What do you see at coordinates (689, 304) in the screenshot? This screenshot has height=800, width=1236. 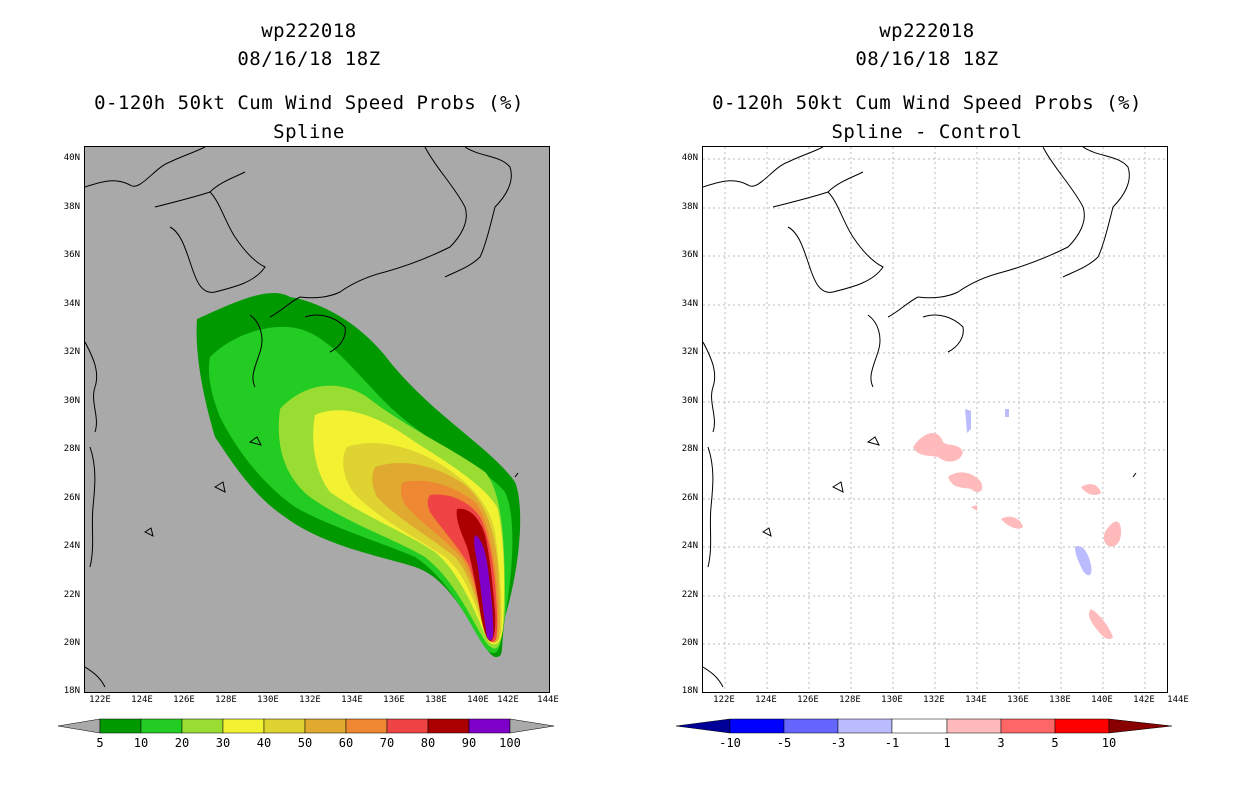 I see `right-lat-label-34: 34N` at bounding box center [689, 304].